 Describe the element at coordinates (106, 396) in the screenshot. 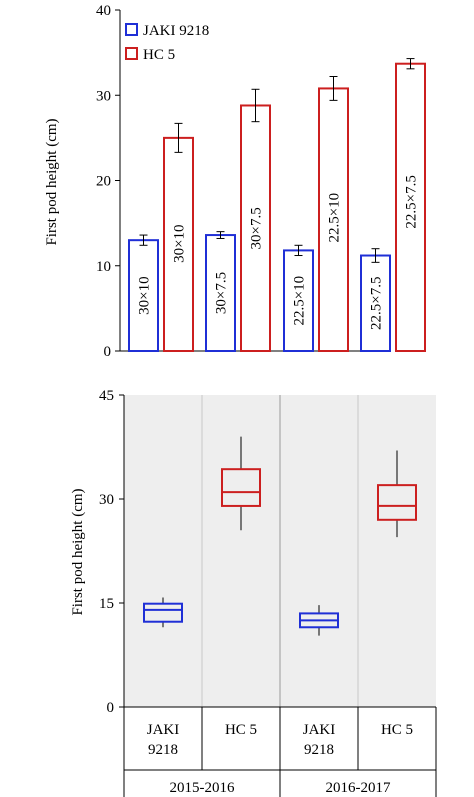

I see `box-plot-y-tick-label: 45` at that location.